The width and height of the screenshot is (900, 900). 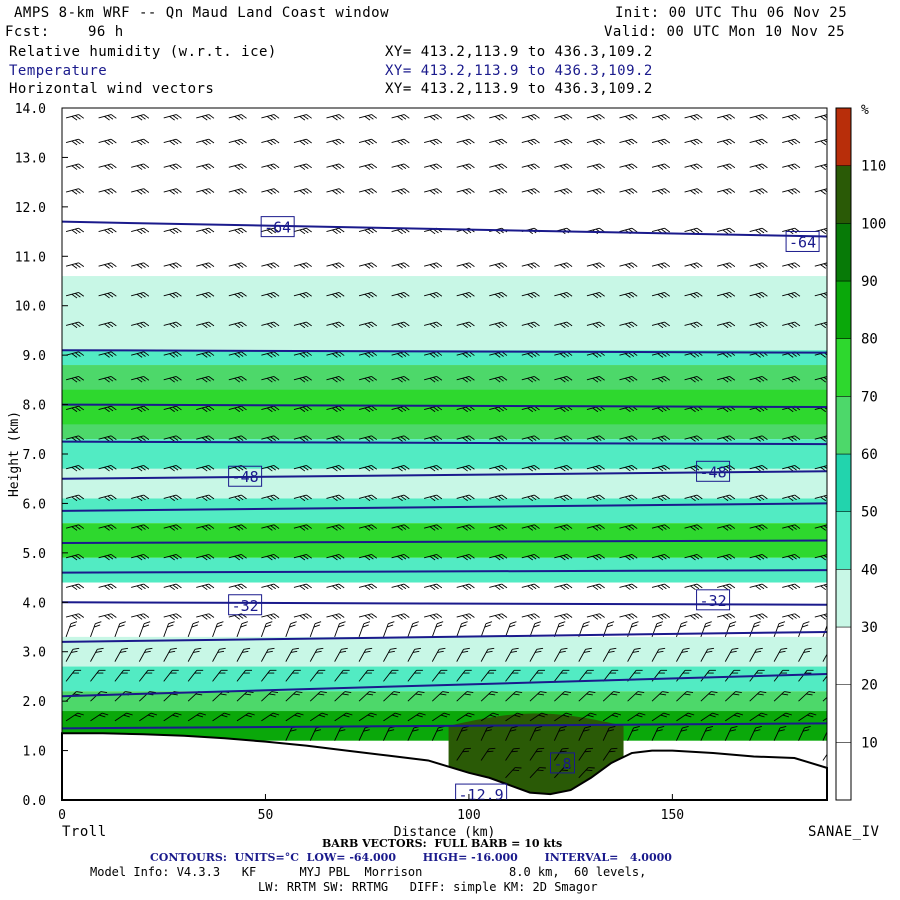 I want to click on field-xy-rh: XY= 413.2,113.9 to 436.3,109.2, so click(x=519, y=52).